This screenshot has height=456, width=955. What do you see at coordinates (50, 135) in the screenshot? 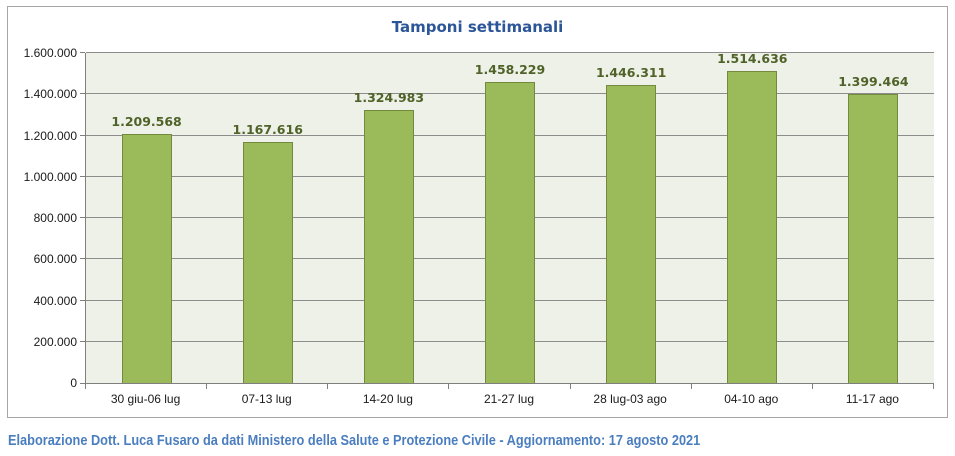
I see `y-axis-tick-label: 1.200.000` at bounding box center [50, 135].